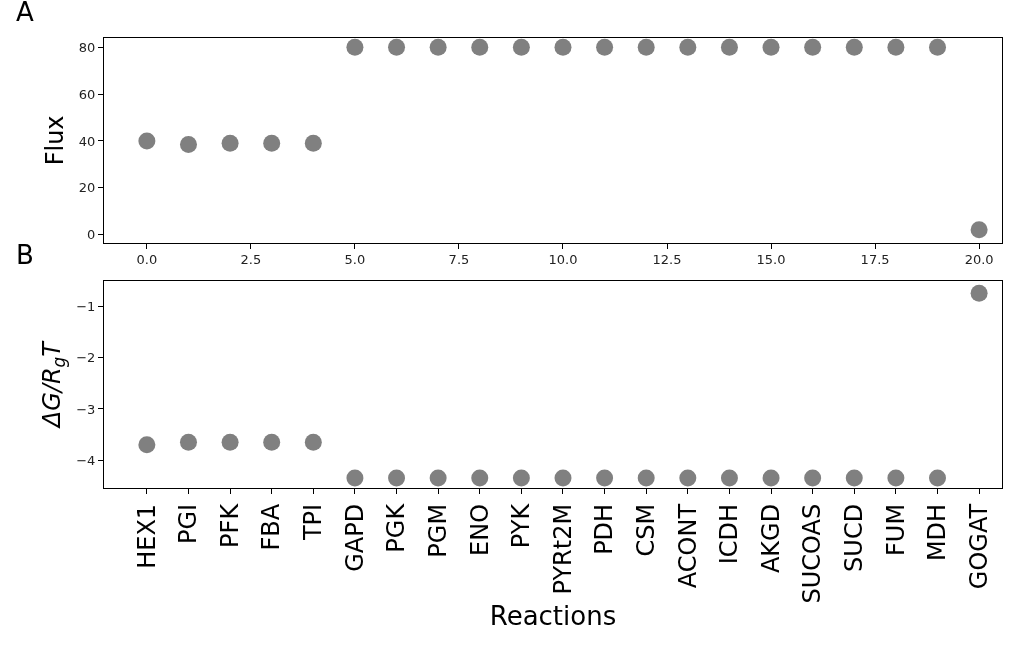 This screenshot has height=666, width=1013. Describe the element at coordinates (875, 260) in the screenshot. I see `x-tick-label: 17.5` at that location.